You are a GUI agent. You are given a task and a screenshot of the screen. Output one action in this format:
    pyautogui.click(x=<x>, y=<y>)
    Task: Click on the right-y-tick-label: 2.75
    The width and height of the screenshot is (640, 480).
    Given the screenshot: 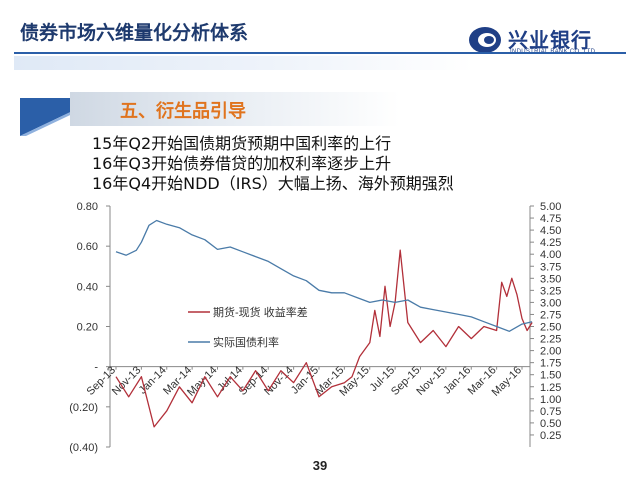 What is the action you would take?
    pyautogui.click(x=550, y=315)
    